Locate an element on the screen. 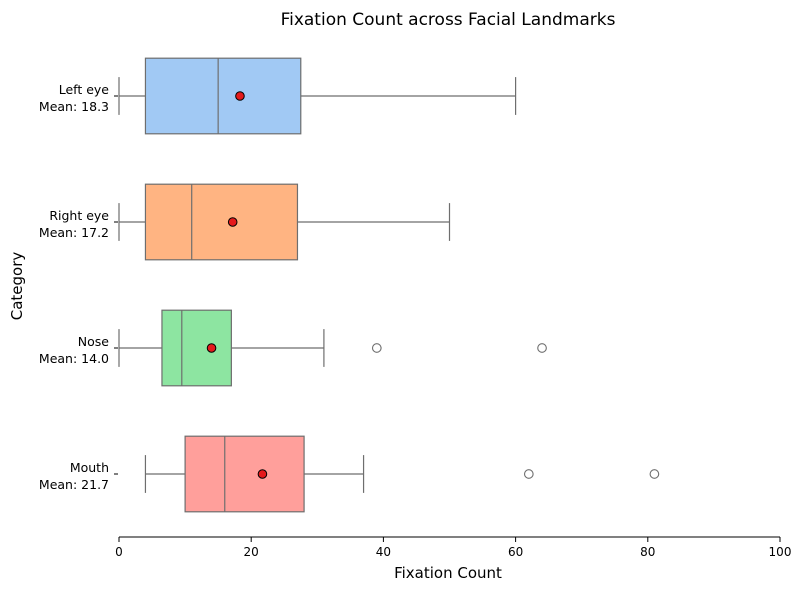 This screenshot has width=803, height=594. box-group: Nose Mean: 14.0 is located at coordinates (293, 348).